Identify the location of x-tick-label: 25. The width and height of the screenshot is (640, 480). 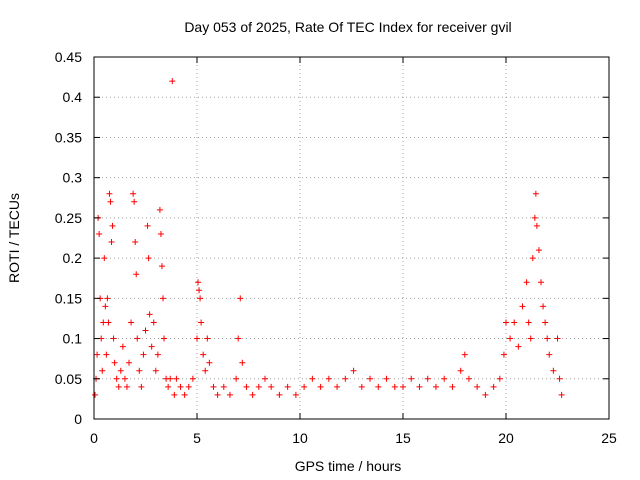
(609, 438).